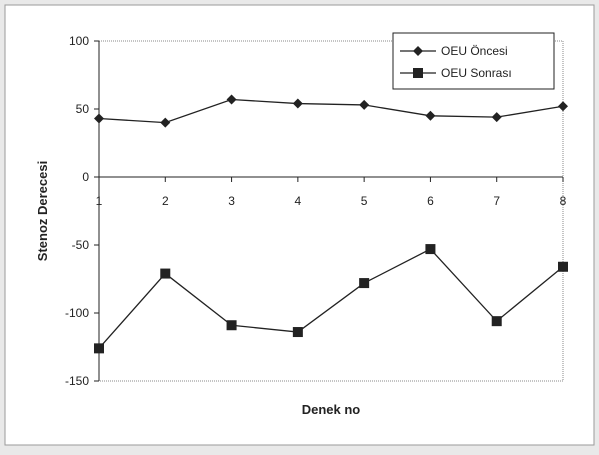 The height and width of the screenshot is (455, 599). What do you see at coordinates (496, 201) in the screenshot?
I see `x-tick-label: 7` at bounding box center [496, 201].